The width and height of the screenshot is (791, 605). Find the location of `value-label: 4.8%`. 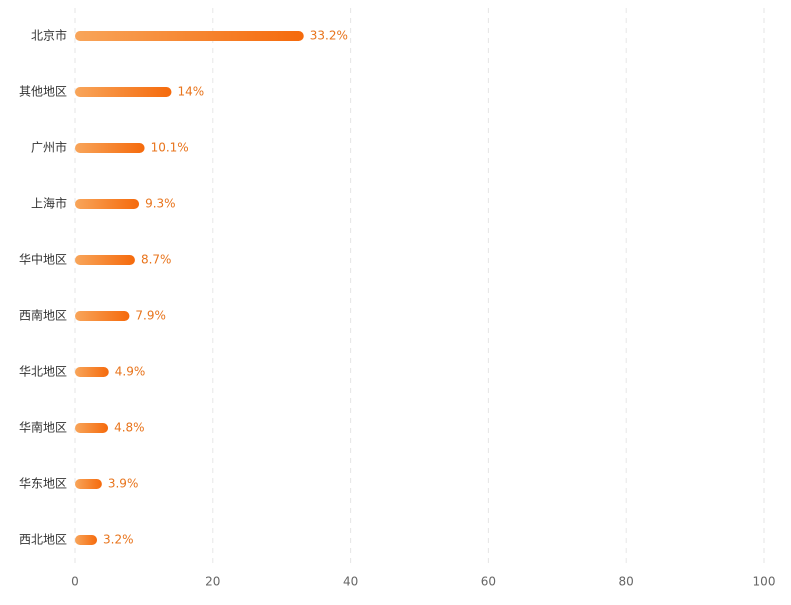

value-label: 4.8% is located at coordinates (129, 428).